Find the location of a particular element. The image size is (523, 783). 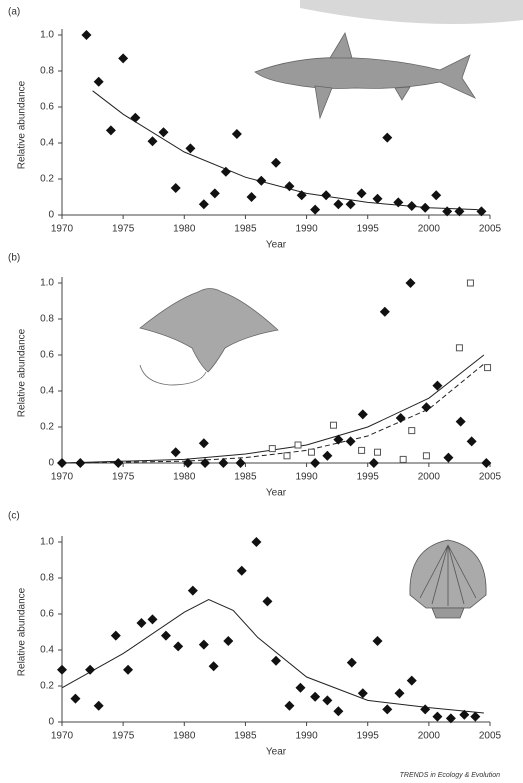

x-tick-label: 1990 is located at coordinates (306, 736).